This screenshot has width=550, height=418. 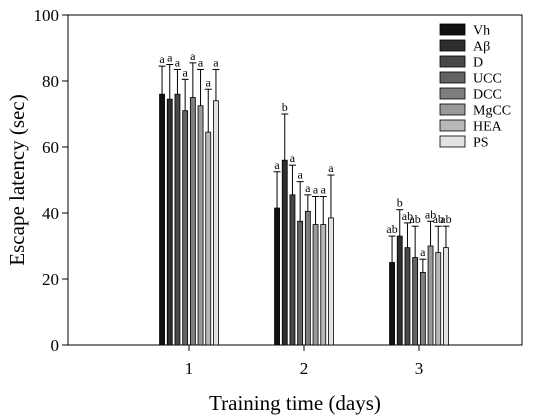 I want to click on x-tick-label: 2, so click(x=304, y=368).